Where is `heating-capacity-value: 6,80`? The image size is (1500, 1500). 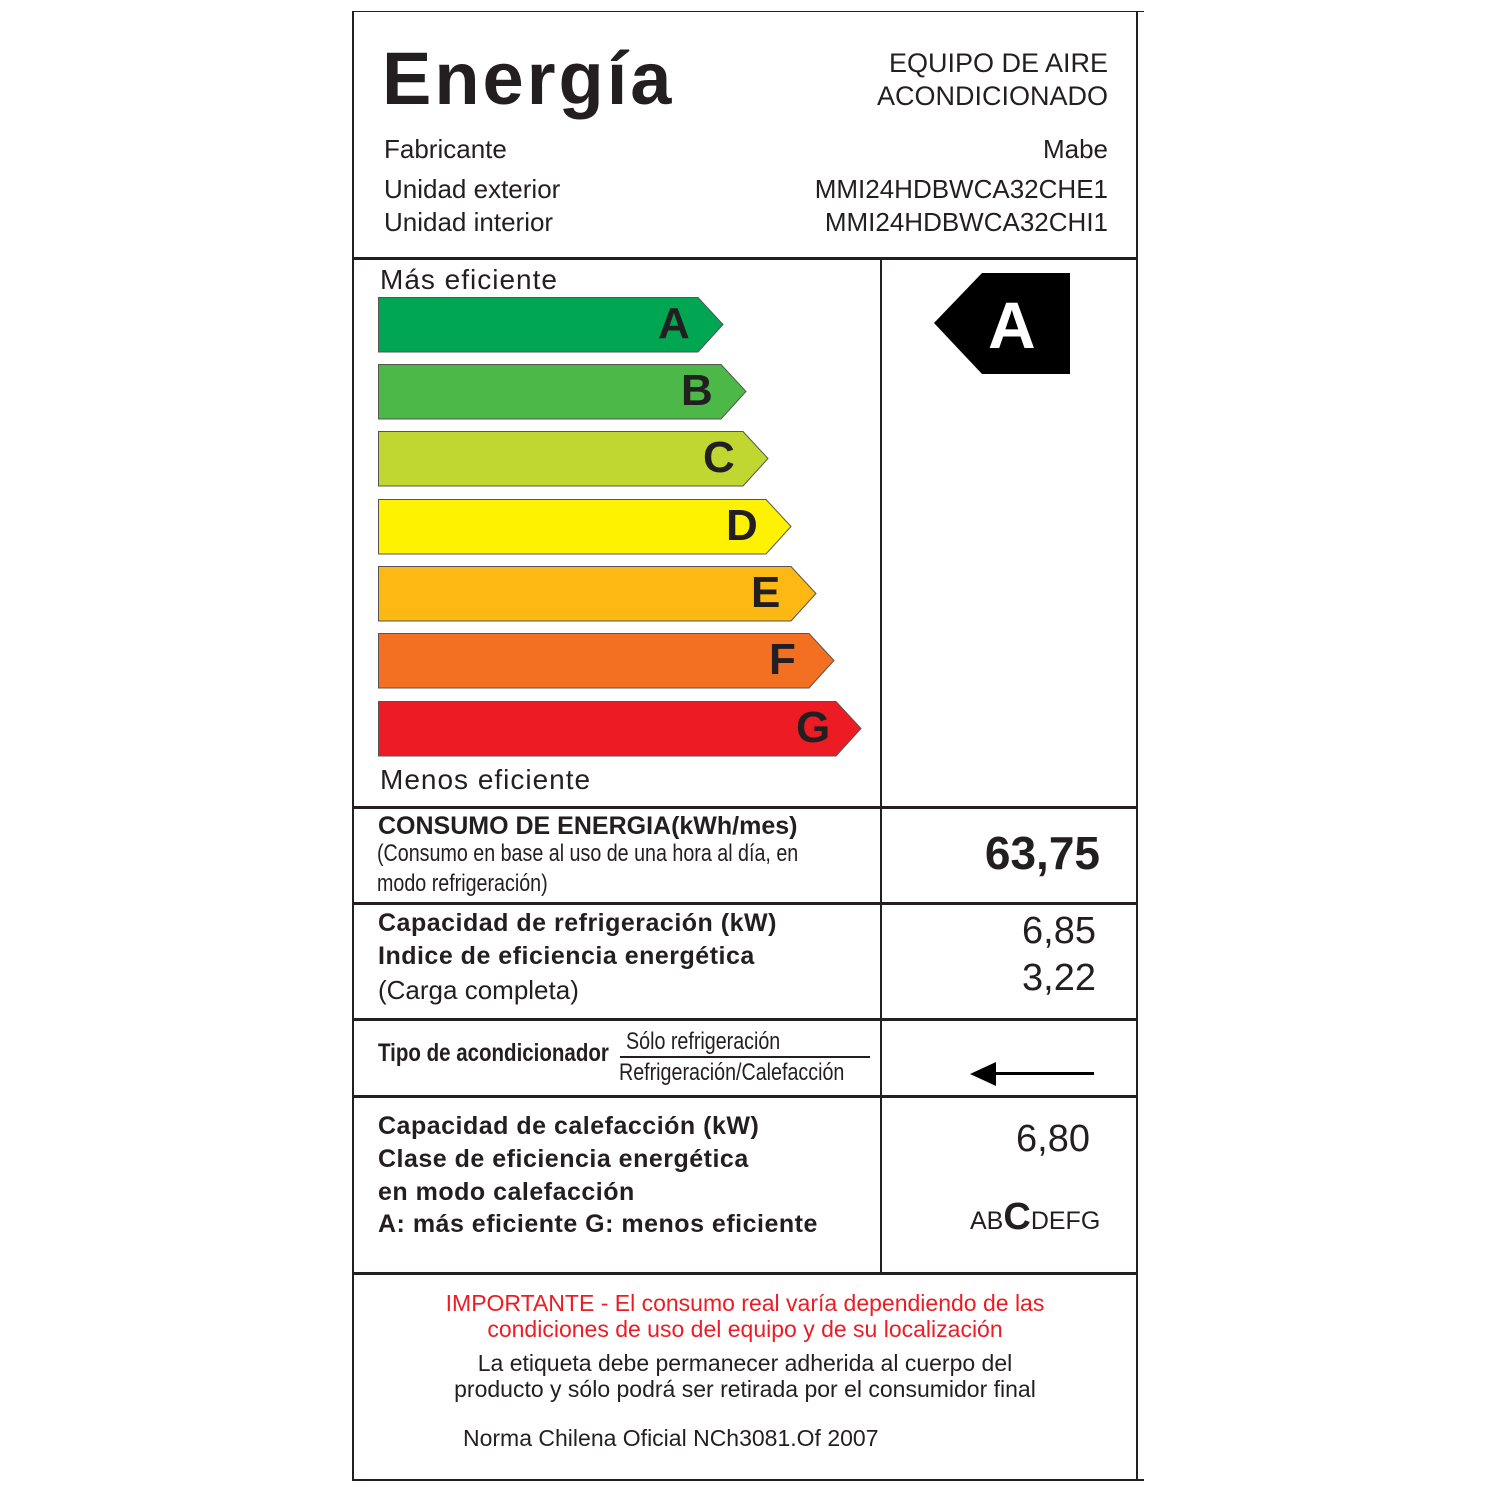 heating-capacity-value: 6,80 is located at coordinates (1053, 1139).